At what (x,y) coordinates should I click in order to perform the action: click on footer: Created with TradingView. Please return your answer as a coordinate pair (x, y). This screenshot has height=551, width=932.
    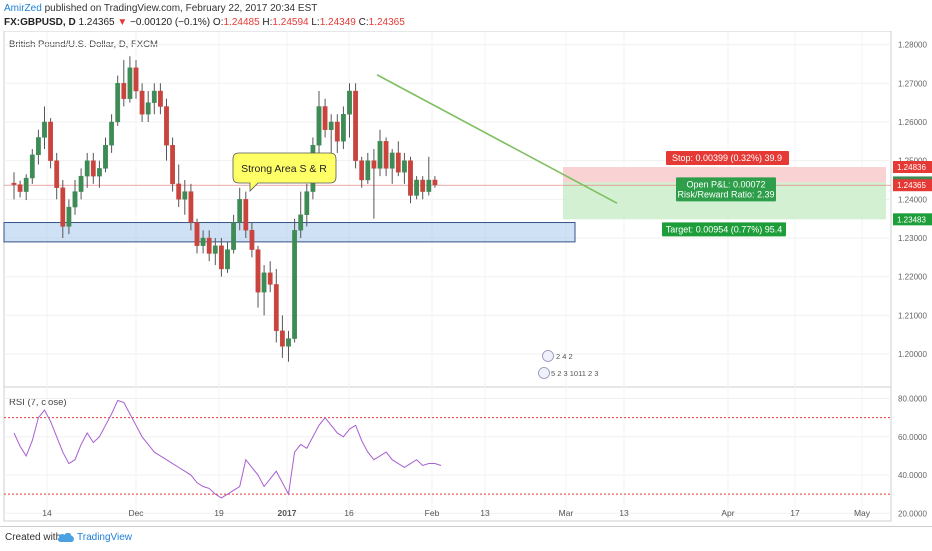
    Looking at the image, I should click on (466, 538).